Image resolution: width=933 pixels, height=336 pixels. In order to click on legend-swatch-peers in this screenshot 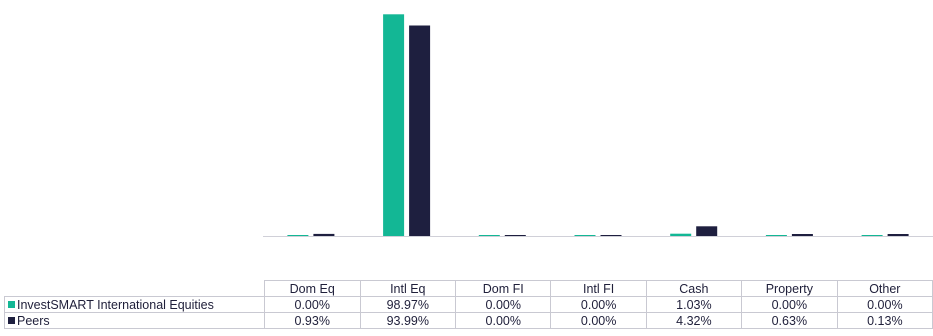, I will do `click(11, 320)`.